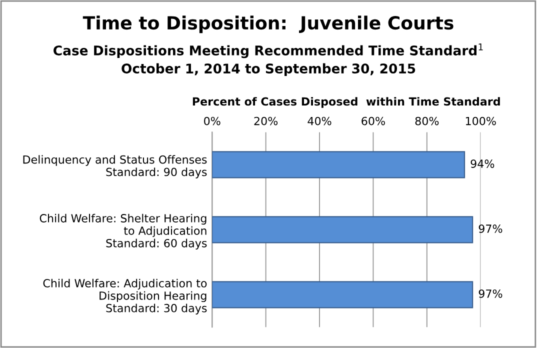 Image resolution: width=537 pixels, height=348 pixels. Describe the element at coordinates (268, 60) in the screenshot. I see `text: Case Dispositions Meeting Recommended Time Standard$^{1}$ October 1, 2014 to September 30, 2015` at that location.